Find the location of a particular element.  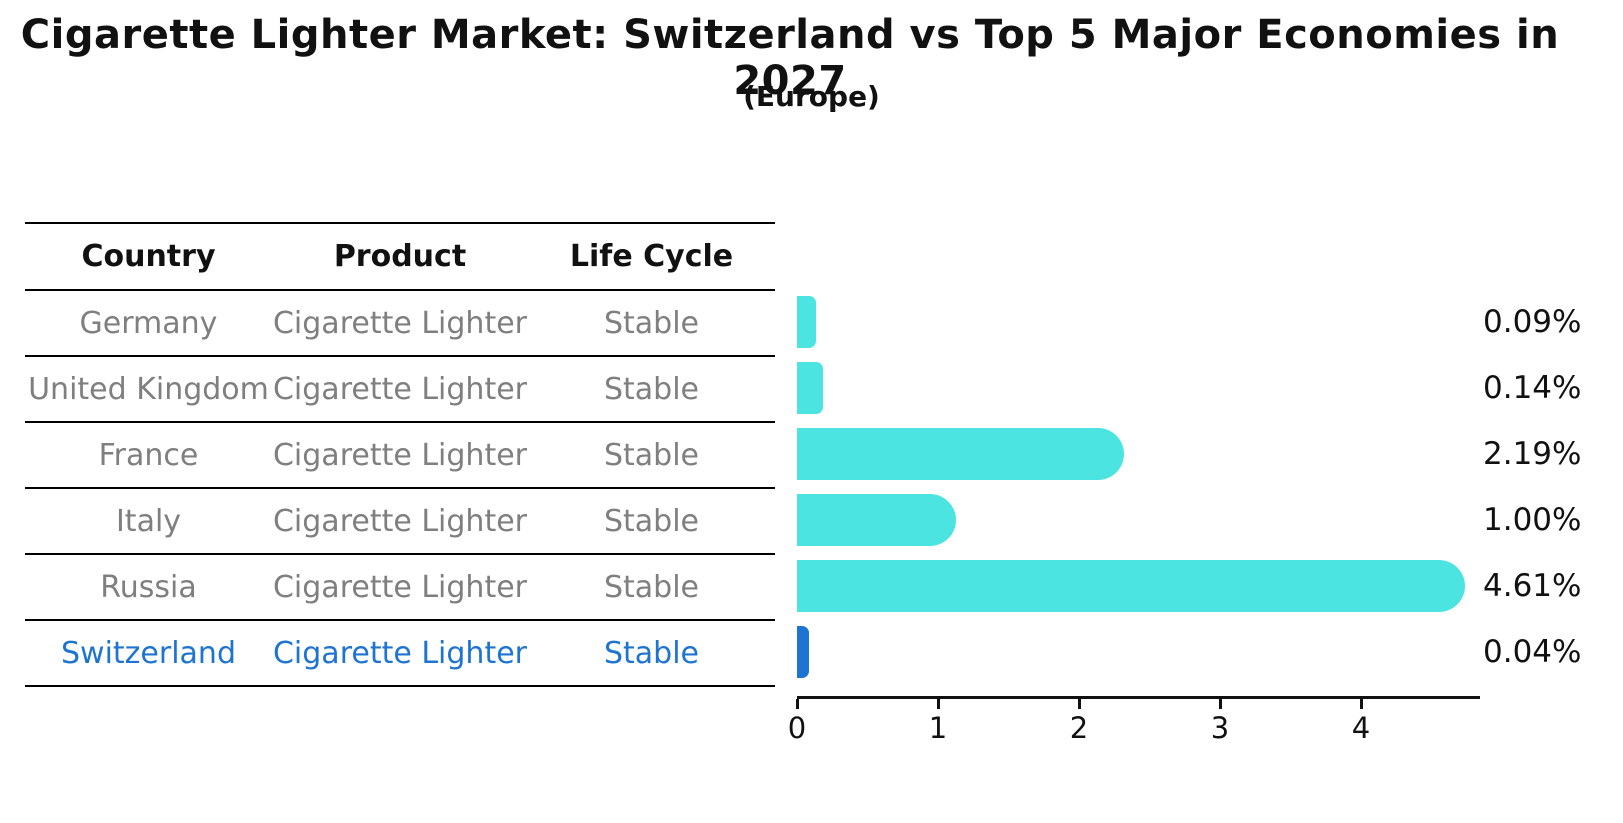

table-header-row: Country Product Life Cycle is located at coordinates (400, 256).